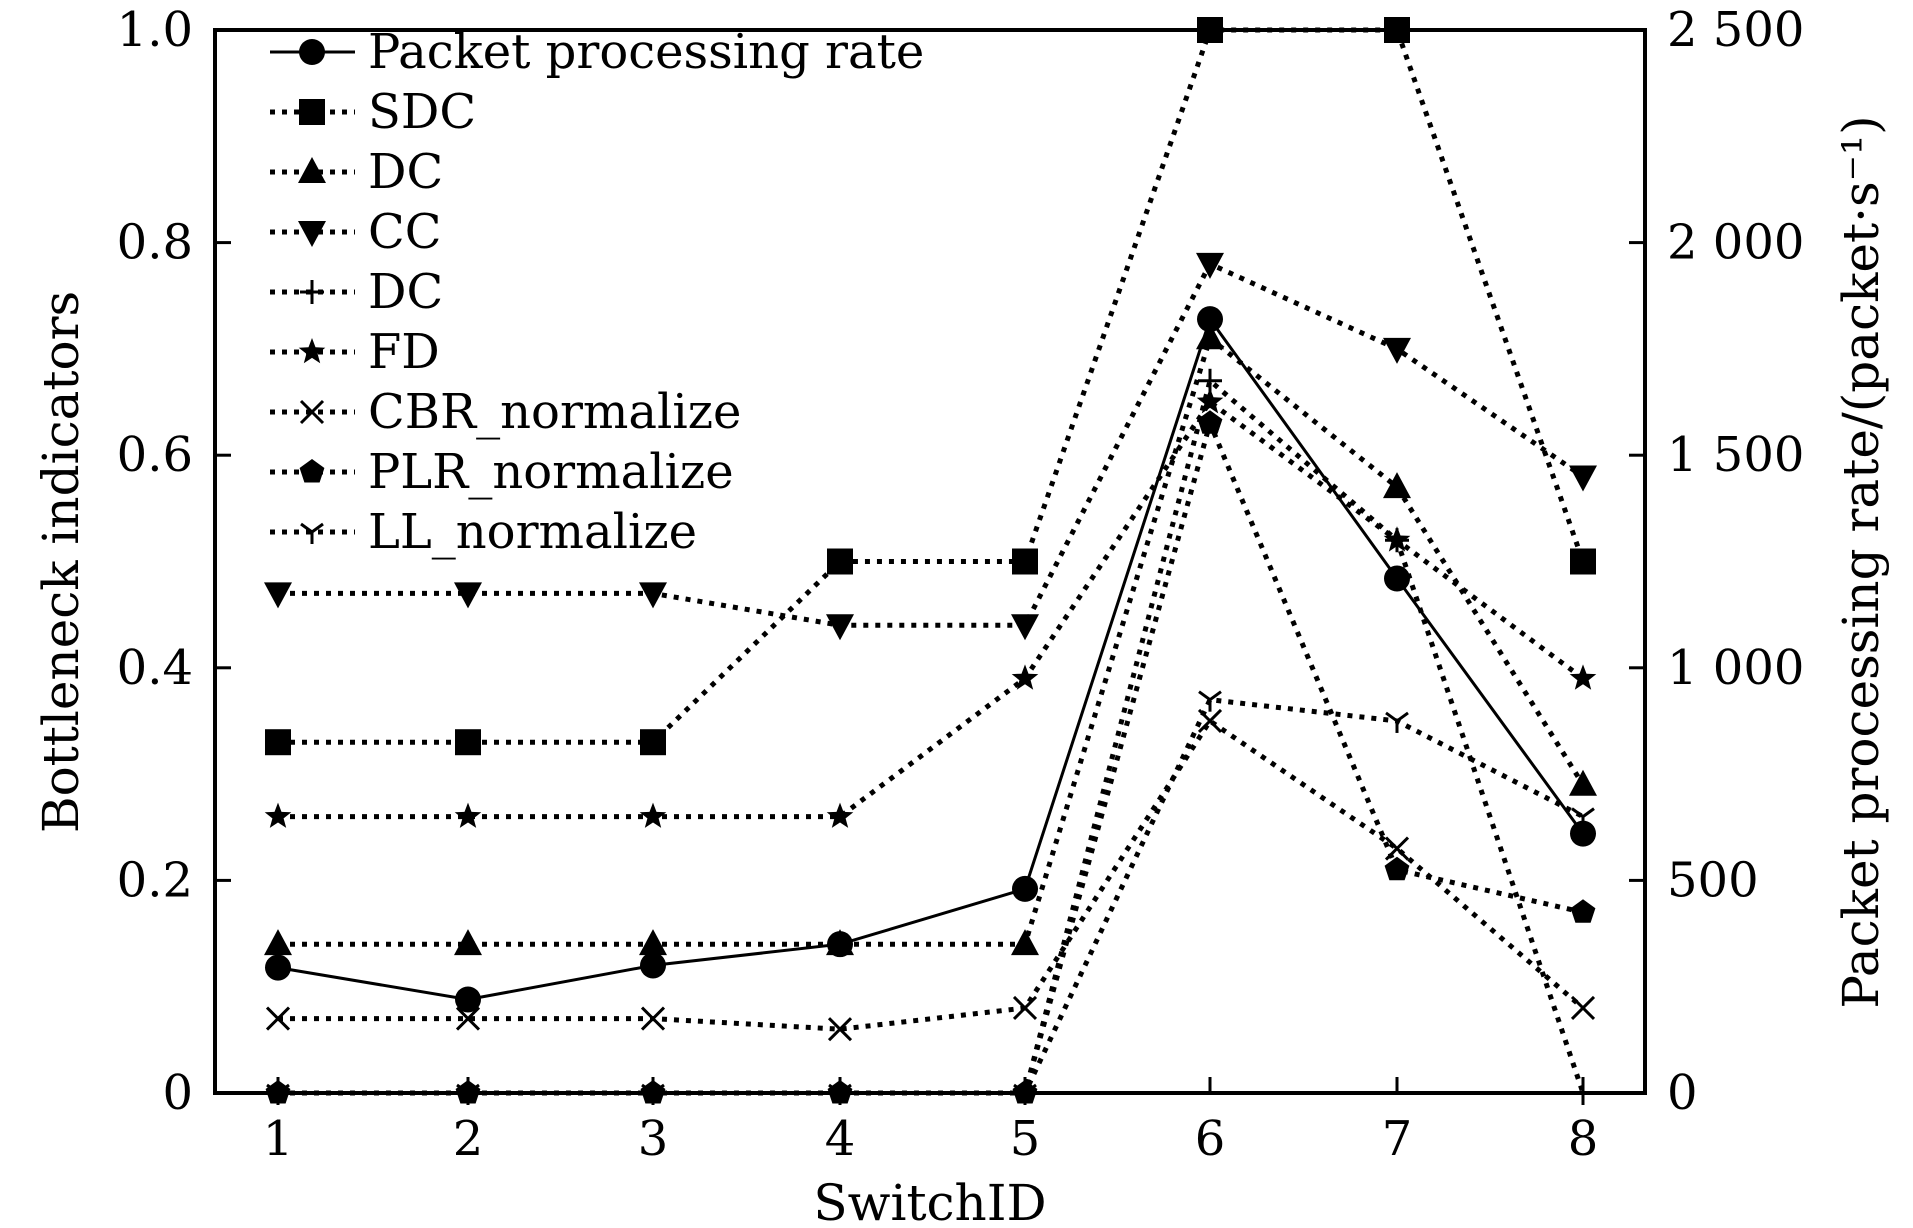 This screenshot has height=1228, width=1913. Describe the element at coordinates (312, 234) in the screenshot. I see `legend-marker-triangle-down` at that location.